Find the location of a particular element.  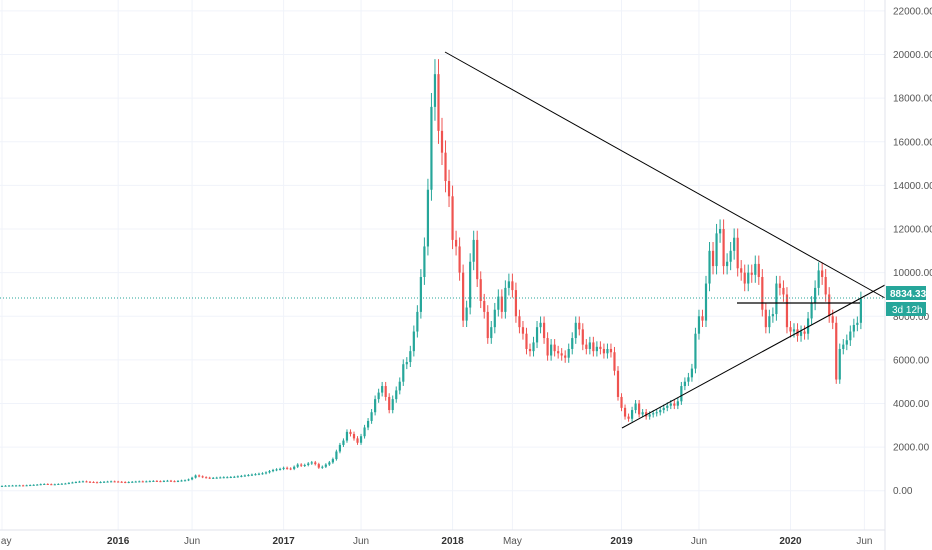

y-tick-label: 12000.00 is located at coordinates (912, 230).